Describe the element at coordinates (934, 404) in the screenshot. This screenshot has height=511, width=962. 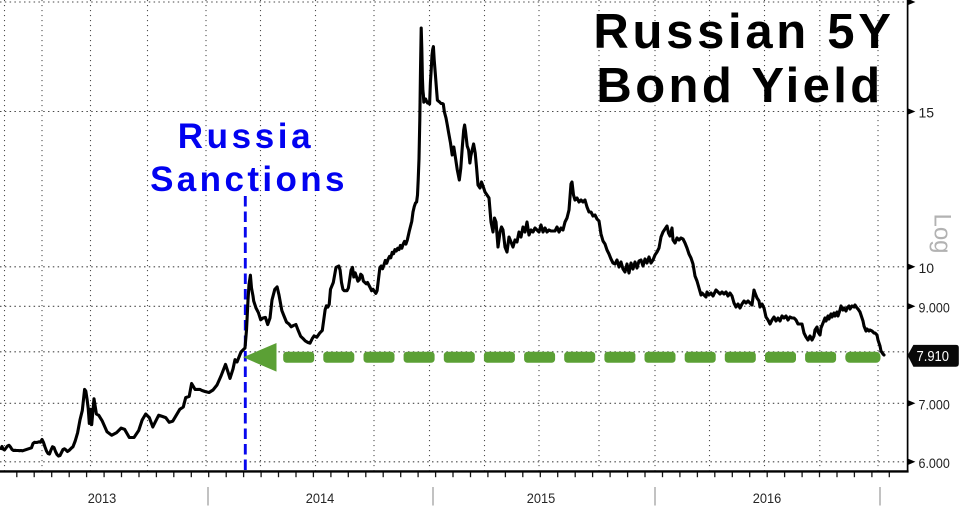
I see `svg-text: 7.000` at that location.